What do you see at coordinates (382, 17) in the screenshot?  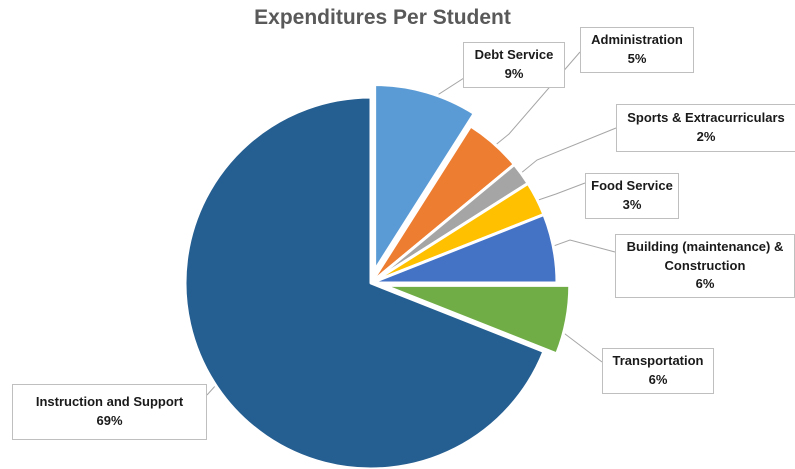 I see `chart-title: Expenditures Per Student` at bounding box center [382, 17].